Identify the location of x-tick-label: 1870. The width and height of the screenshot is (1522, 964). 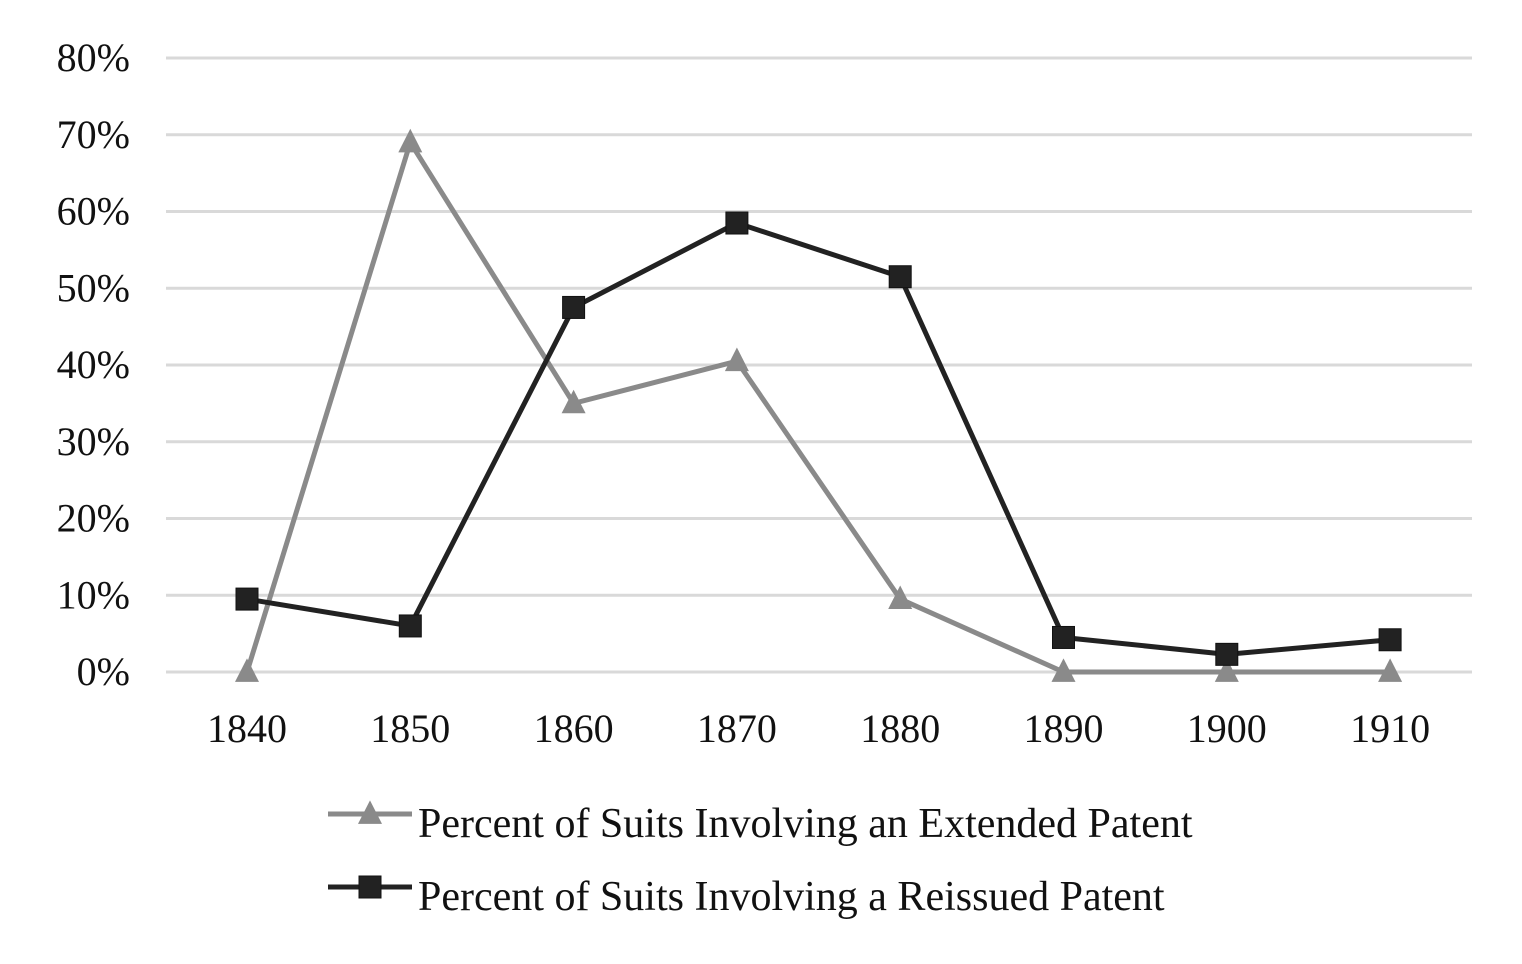
(737, 728).